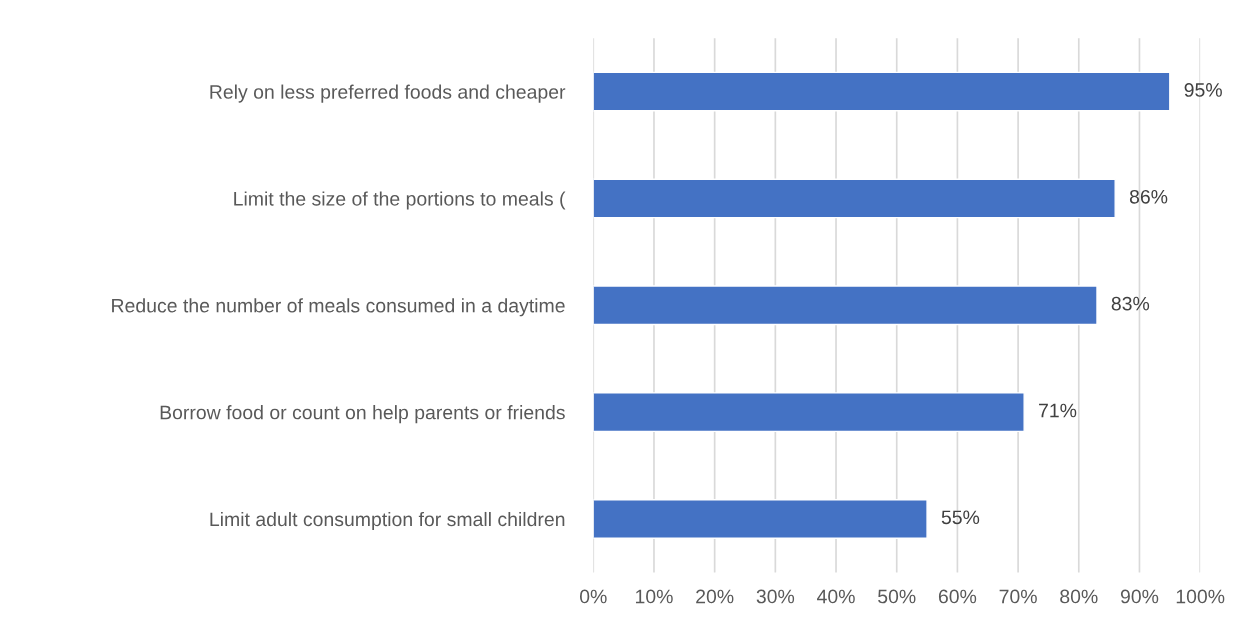 This screenshot has width=1236, height=636. I want to click on x-tick-label: 10%, so click(654, 596).